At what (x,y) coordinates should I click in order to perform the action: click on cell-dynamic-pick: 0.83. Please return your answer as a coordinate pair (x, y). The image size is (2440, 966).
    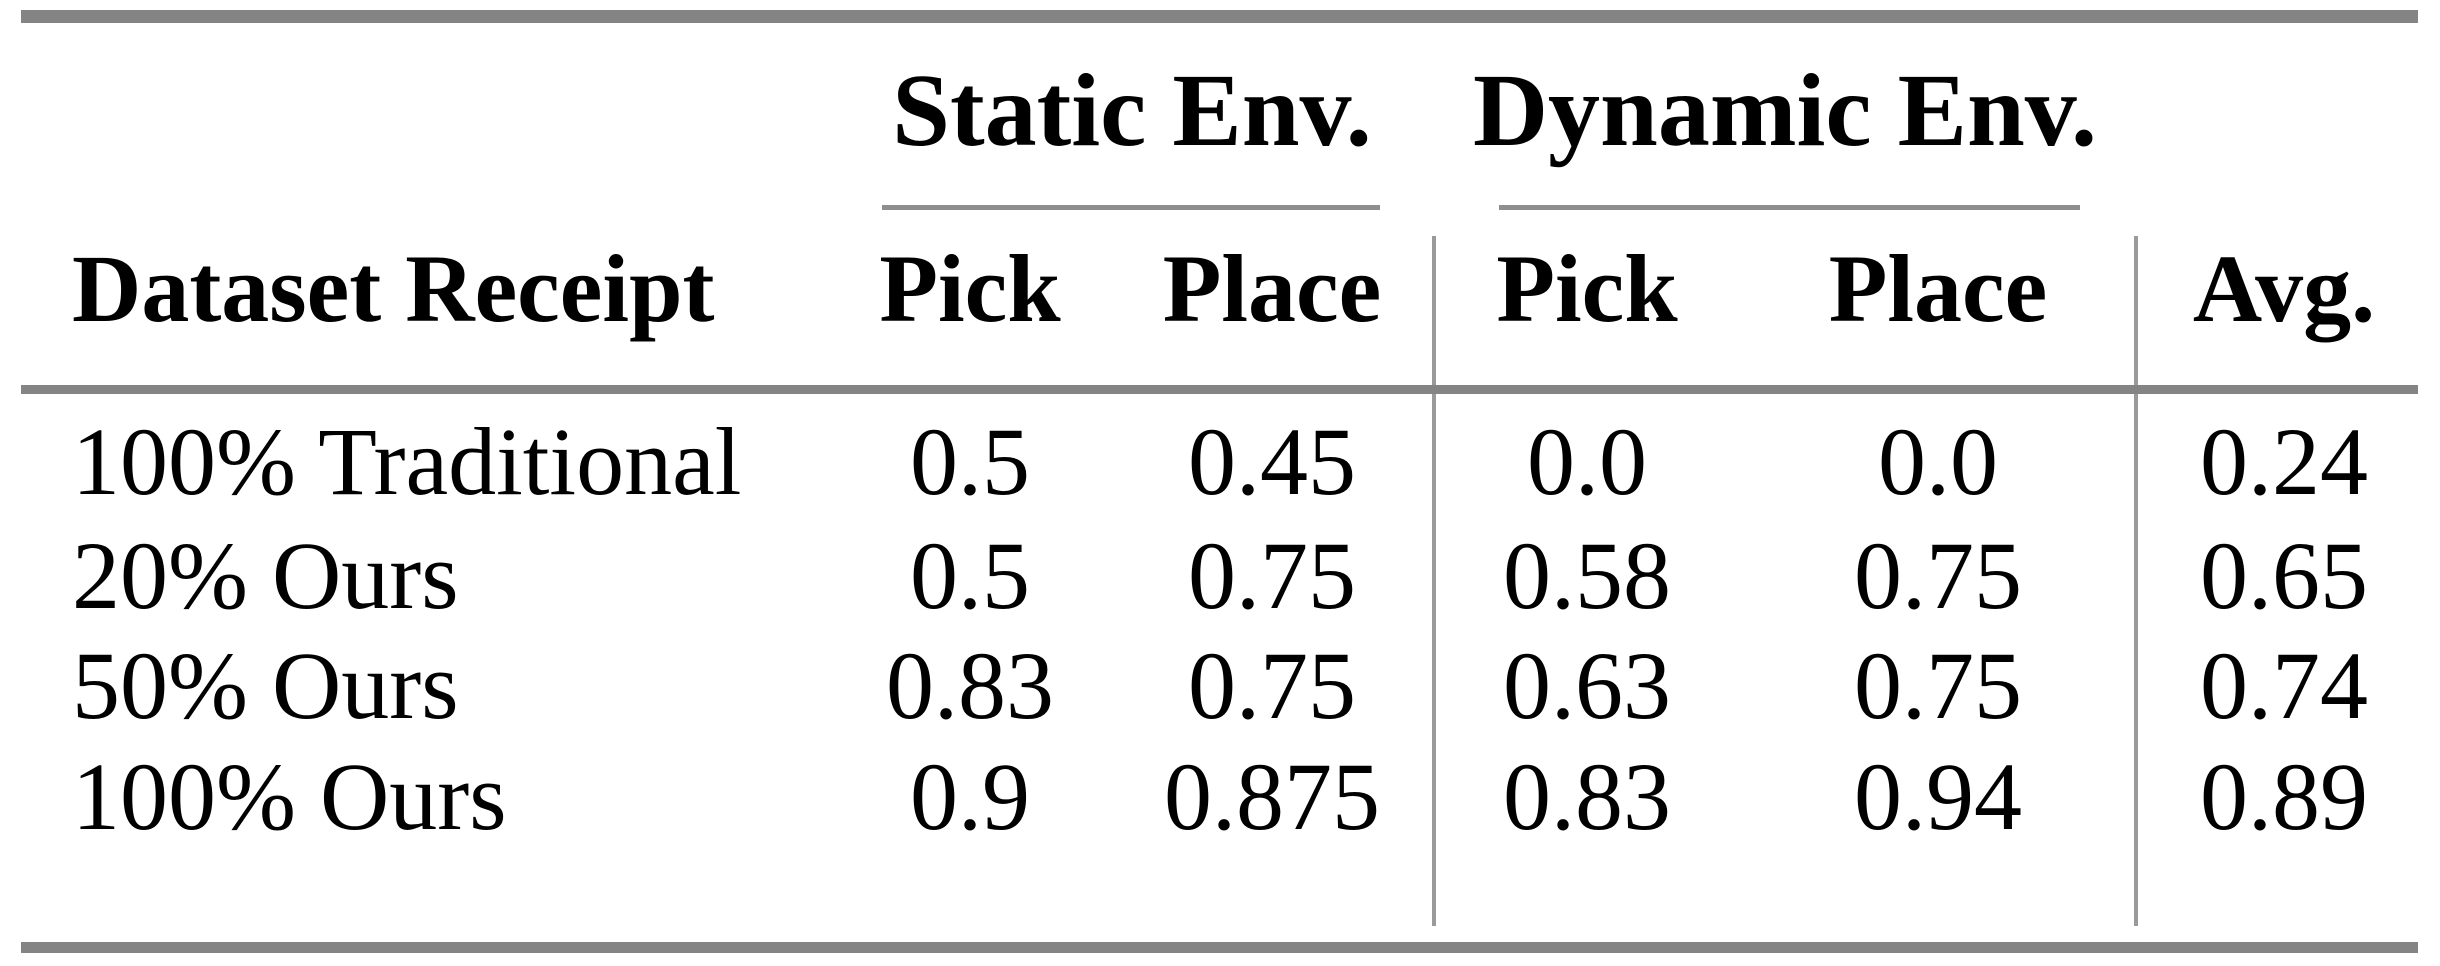
    Looking at the image, I should click on (1587, 796).